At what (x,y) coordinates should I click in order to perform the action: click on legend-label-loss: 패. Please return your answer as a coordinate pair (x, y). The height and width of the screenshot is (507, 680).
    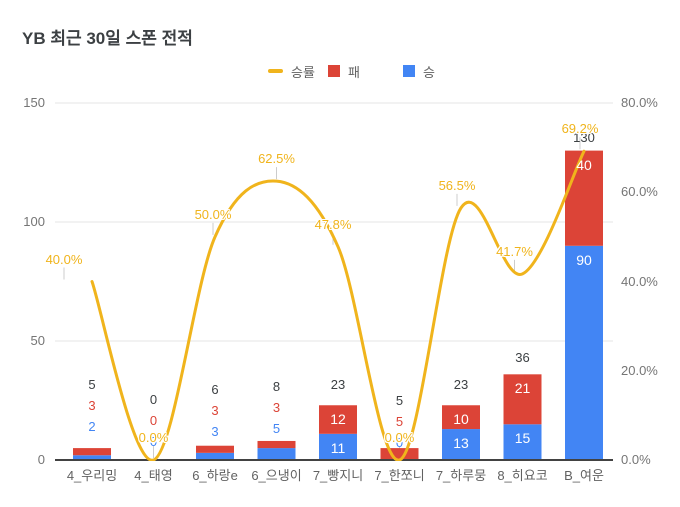
    Looking at the image, I should click on (354, 72).